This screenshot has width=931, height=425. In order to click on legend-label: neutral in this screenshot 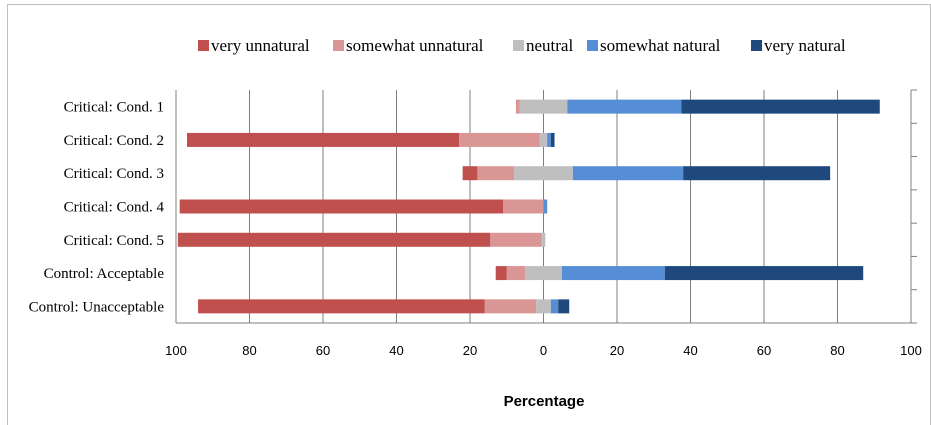, I will do `click(549, 45)`.